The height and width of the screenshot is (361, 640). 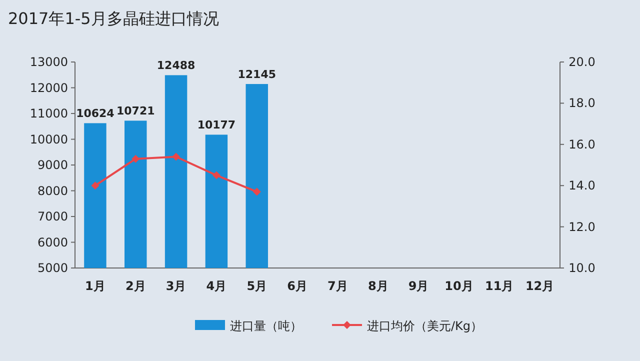 What do you see at coordinates (113, 18) in the screenshot?
I see `chart-title: 2017年1-5月多晶硅进口情况` at bounding box center [113, 18].